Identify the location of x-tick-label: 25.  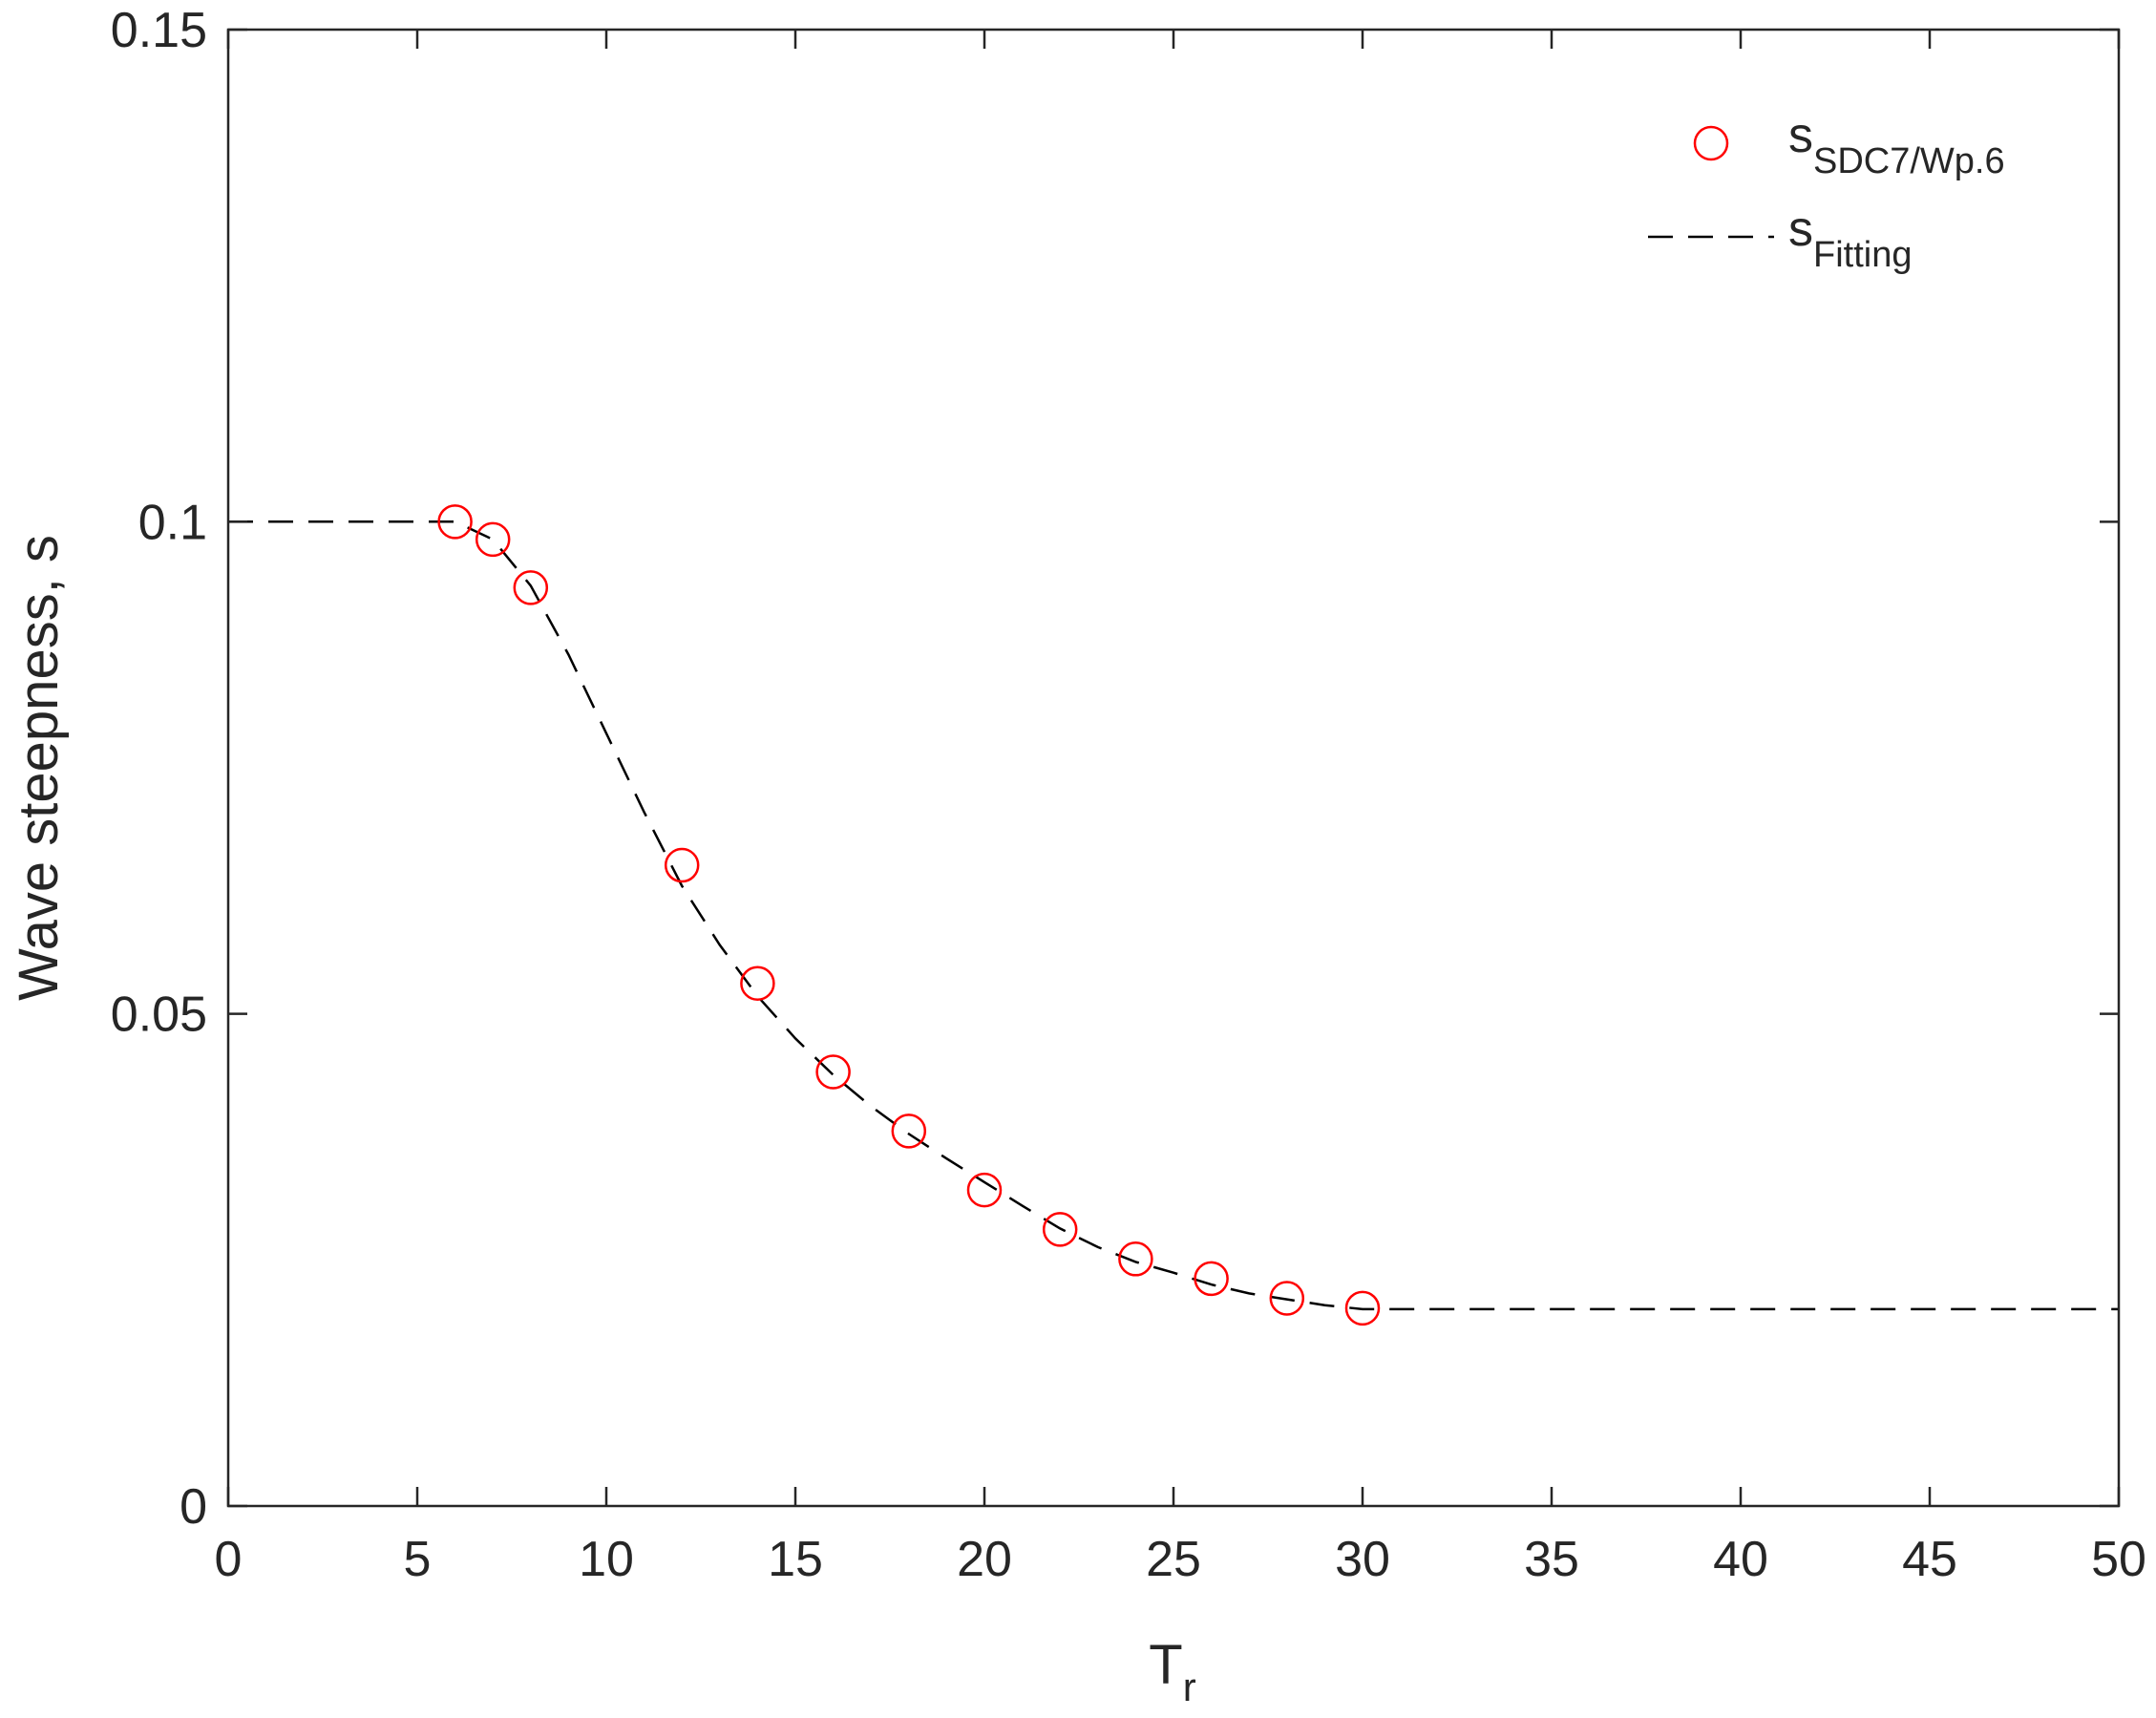
(1173, 1560).